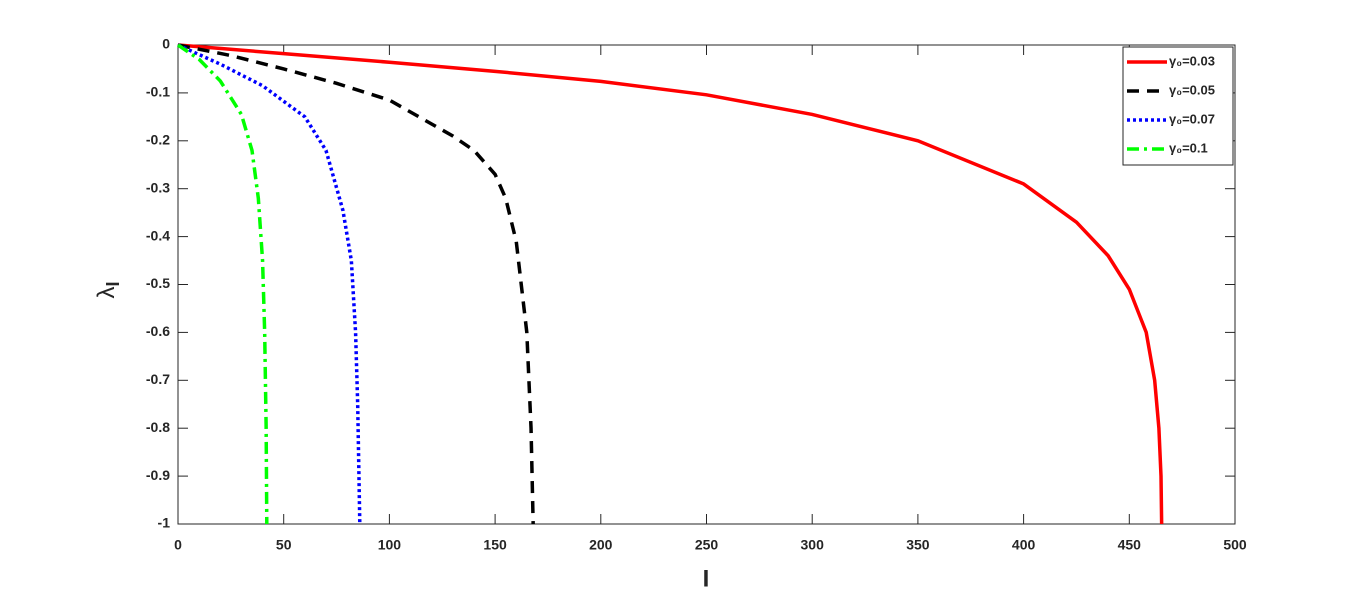 This screenshot has height=605, width=1366. I want to click on x-tick-label: 100, so click(390, 545).